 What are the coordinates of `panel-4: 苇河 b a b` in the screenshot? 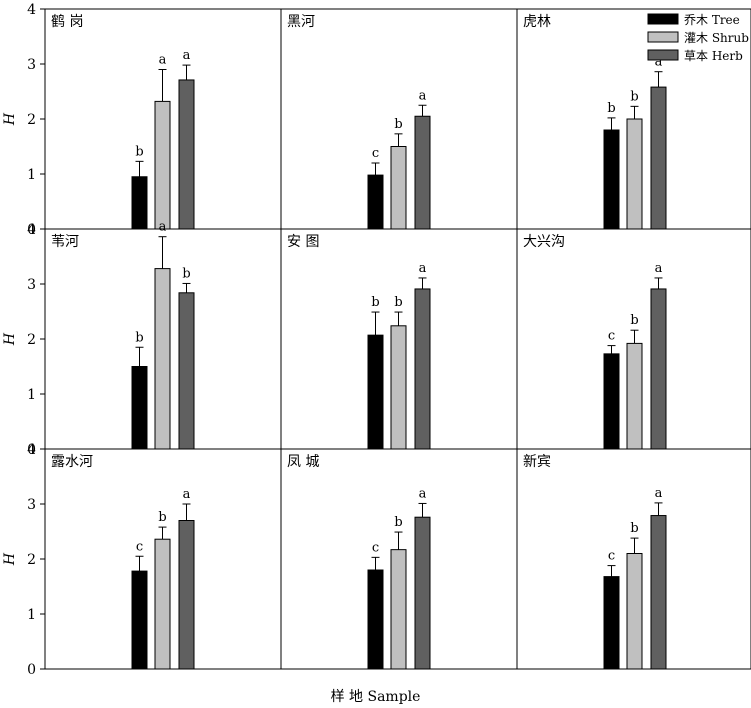 It's located at (123, 335).